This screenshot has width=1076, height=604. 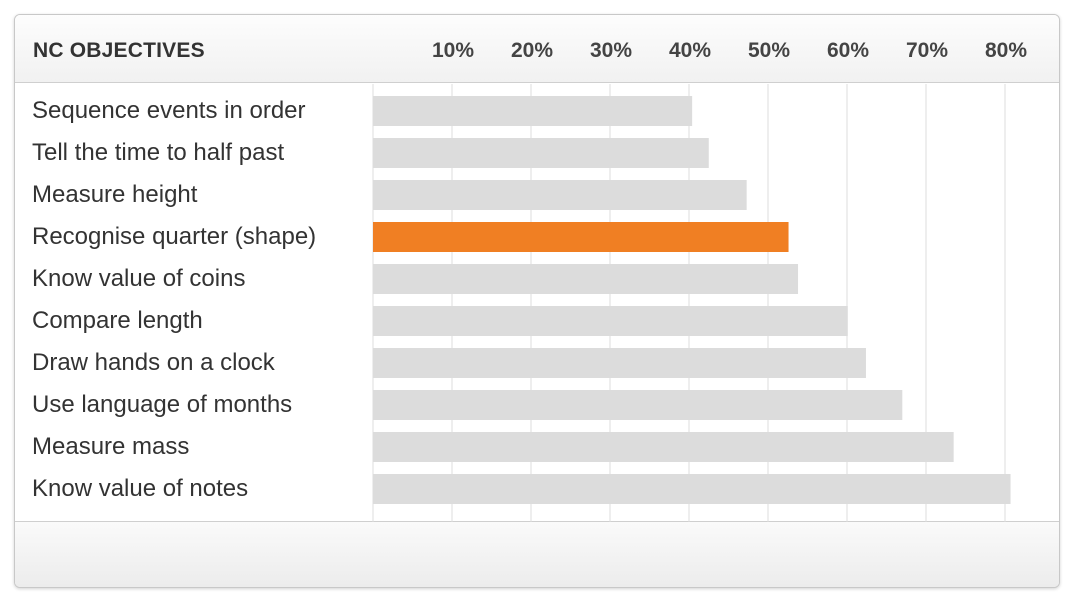 I want to click on category-label: Use language of months, so click(x=162, y=404).